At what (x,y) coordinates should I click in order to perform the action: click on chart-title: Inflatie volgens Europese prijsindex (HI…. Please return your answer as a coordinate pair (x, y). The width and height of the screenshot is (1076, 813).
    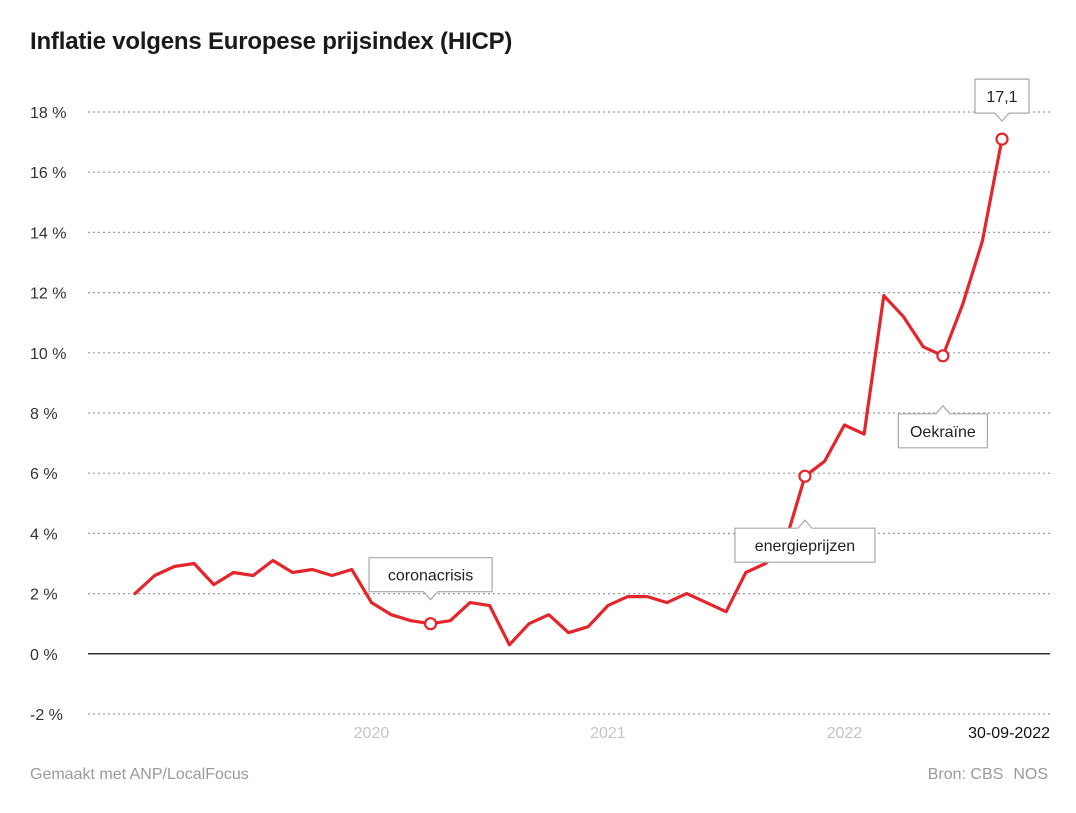
    Looking at the image, I should click on (271, 41).